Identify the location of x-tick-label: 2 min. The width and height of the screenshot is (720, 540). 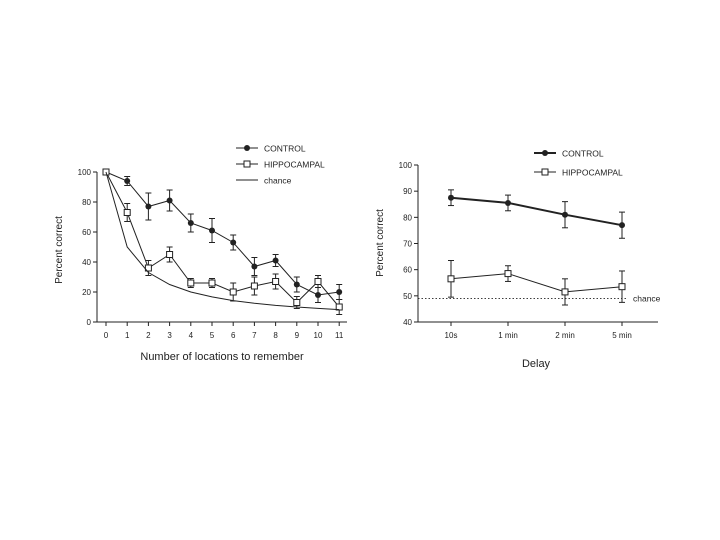
(565, 335).